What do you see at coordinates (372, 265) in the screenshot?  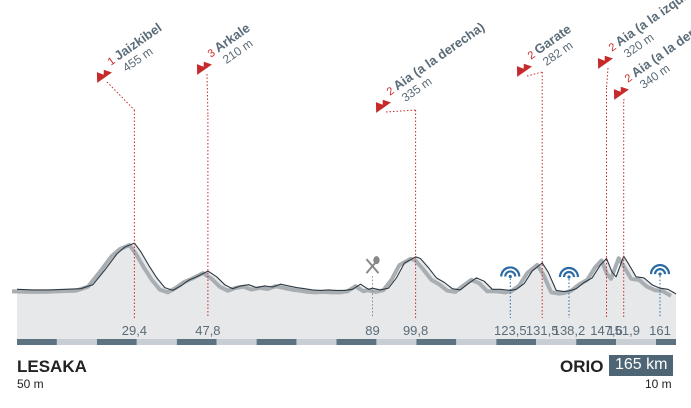 I see `feed-zone-icon` at bounding box center [372, 265].